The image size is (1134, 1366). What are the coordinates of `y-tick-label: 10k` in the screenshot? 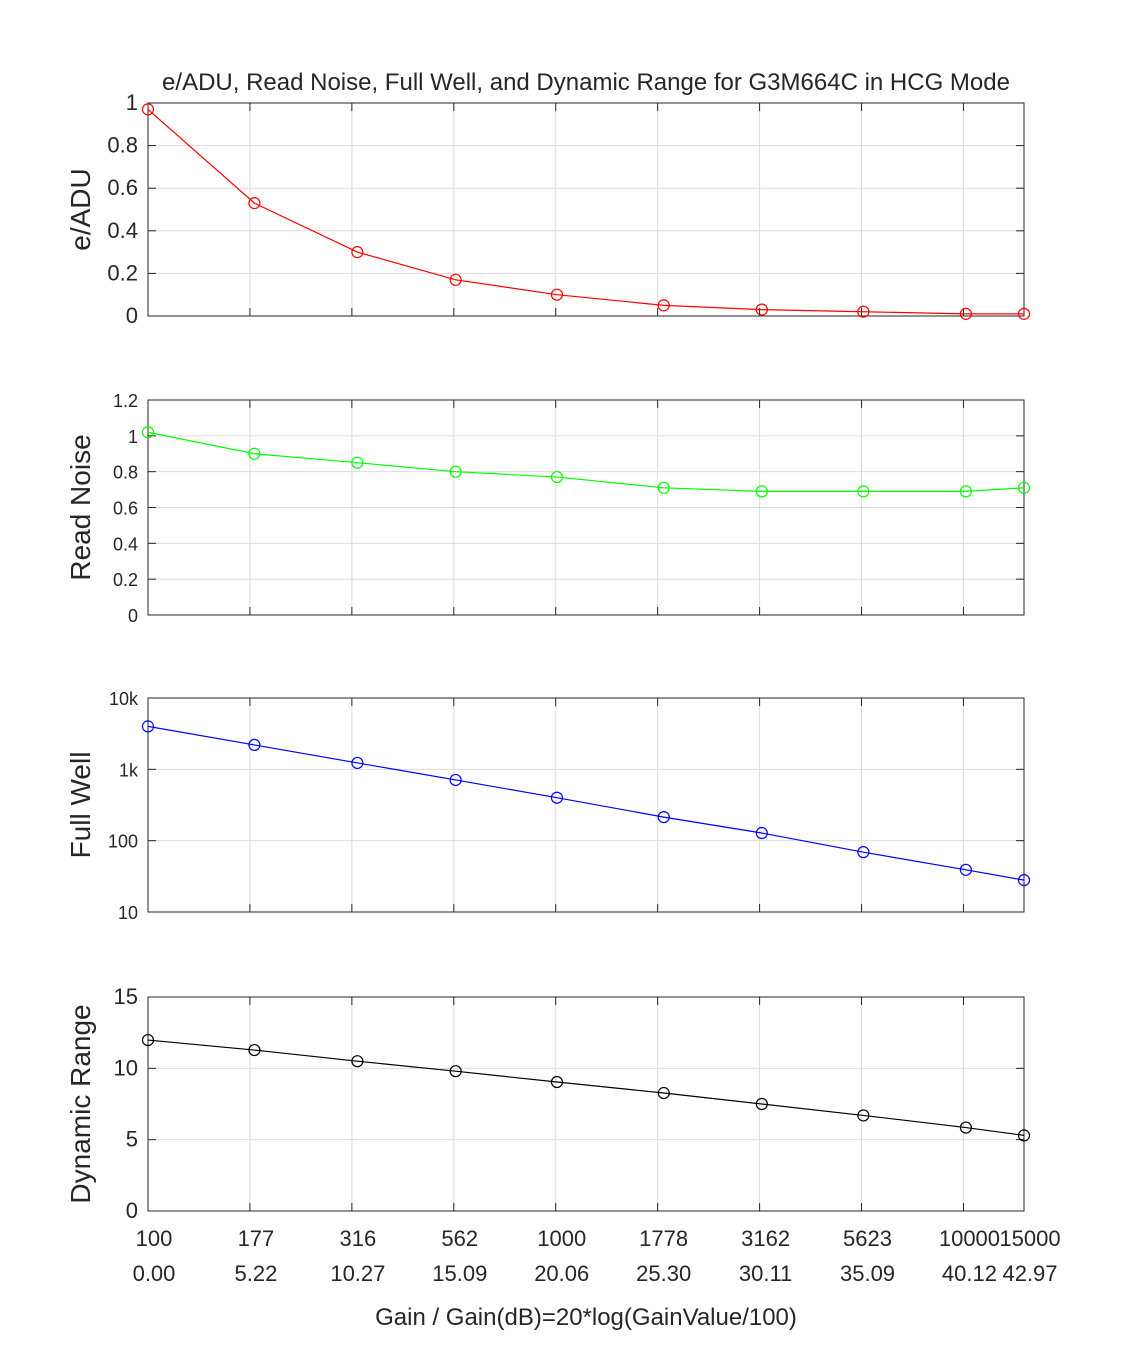 It's located at (124, 699).